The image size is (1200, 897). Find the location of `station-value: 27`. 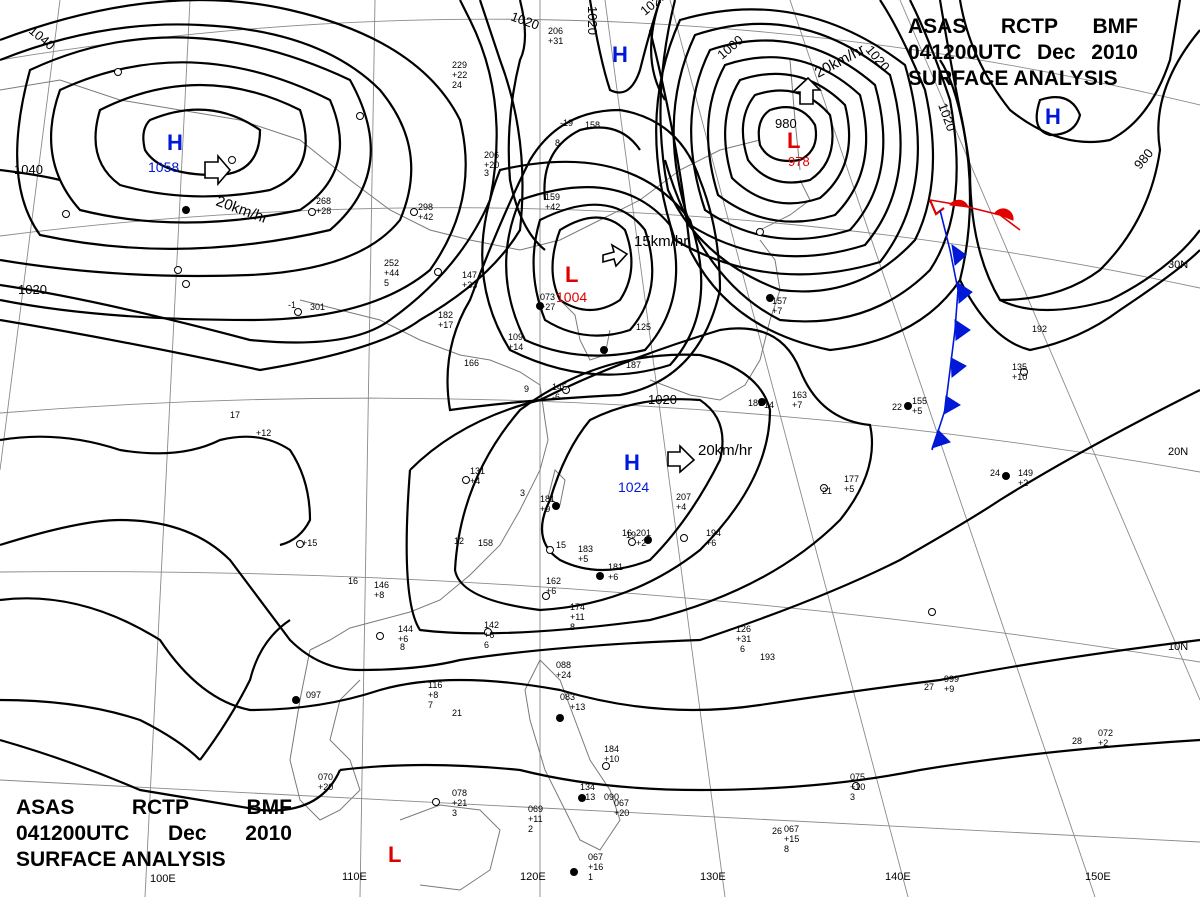

station-value: 27 is located at coordinates (929, 687).